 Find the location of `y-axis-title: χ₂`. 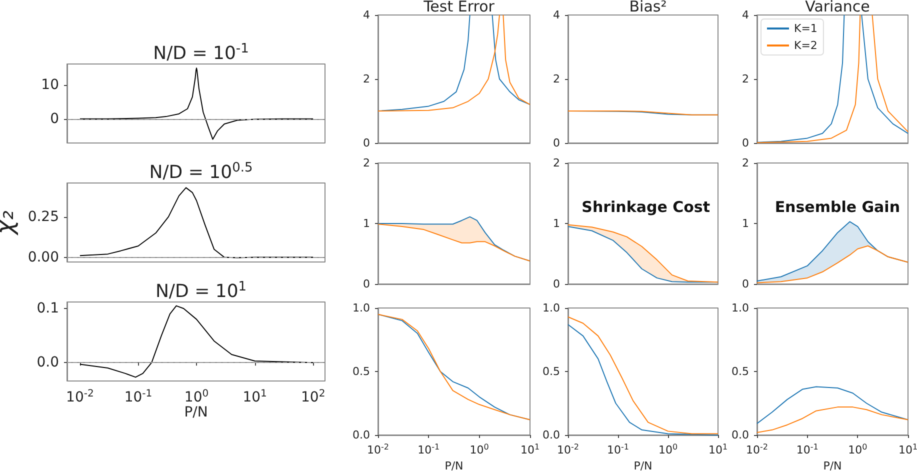

y-axis-title: χ₂ is located at coordinates (9, 223).